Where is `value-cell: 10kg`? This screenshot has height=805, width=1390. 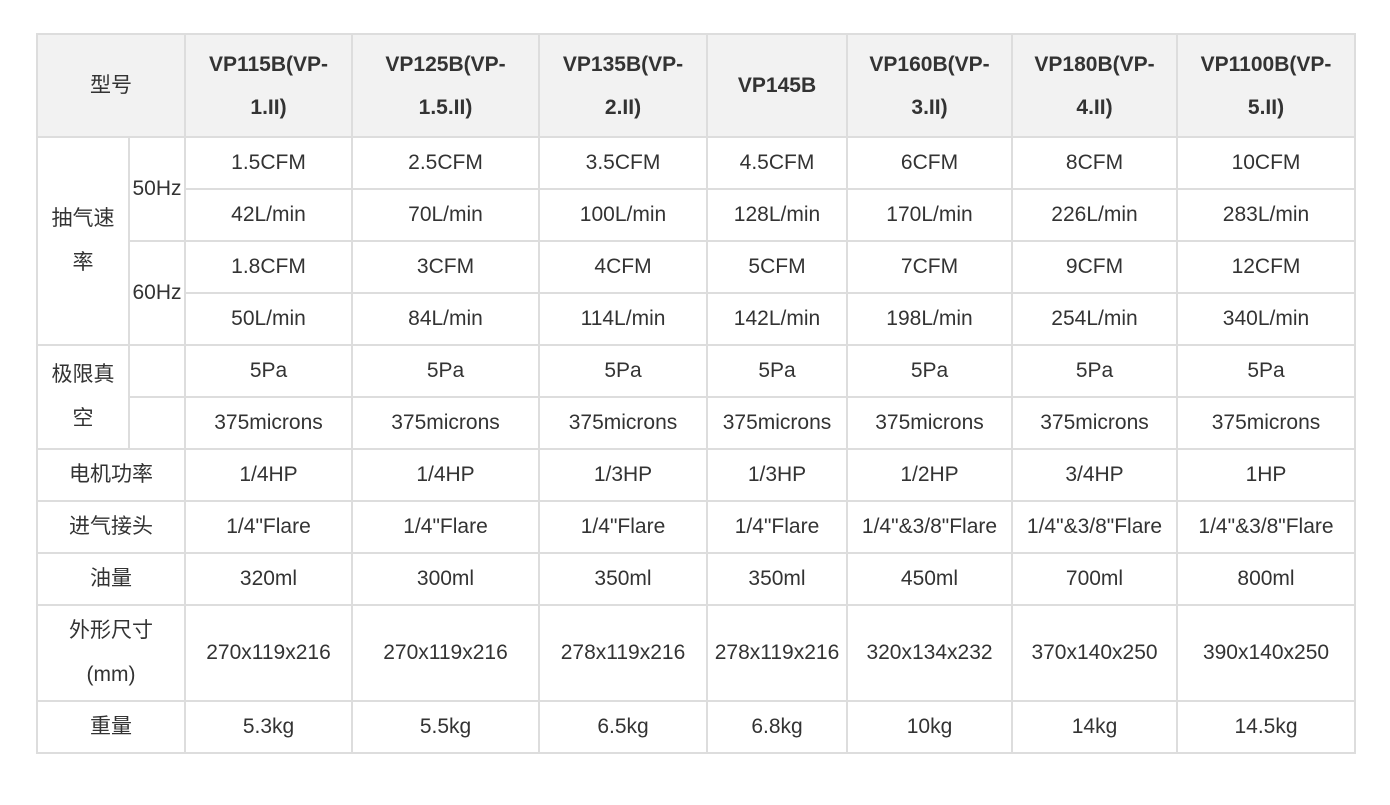
value-cell: 10kg is located at coordinates (929, 727).